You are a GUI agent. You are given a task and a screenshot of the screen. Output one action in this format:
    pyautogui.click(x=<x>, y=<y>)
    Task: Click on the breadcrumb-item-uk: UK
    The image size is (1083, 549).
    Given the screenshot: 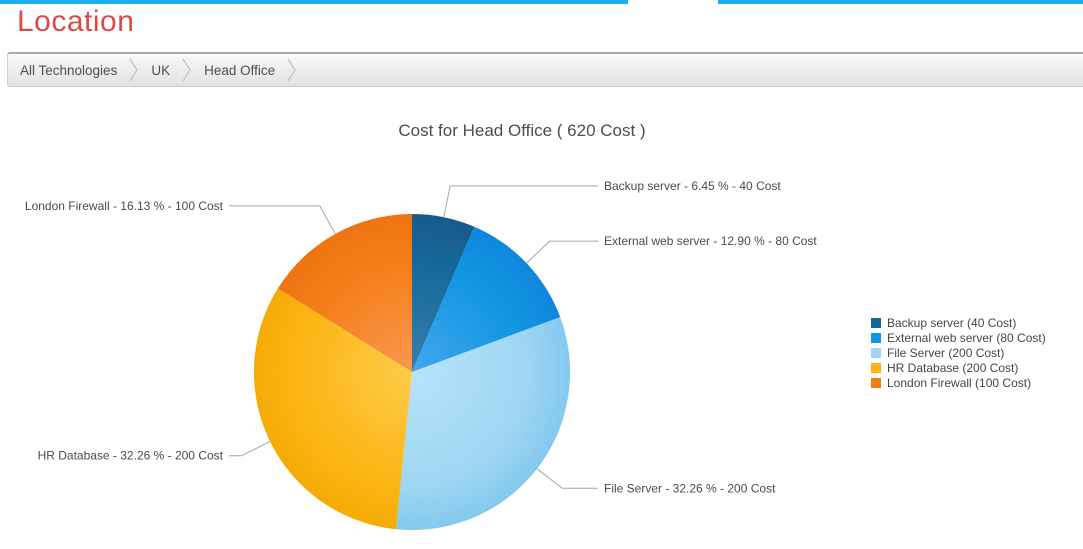 What is the action you would take?
    pyautogui.click(x=161, y=70)
    